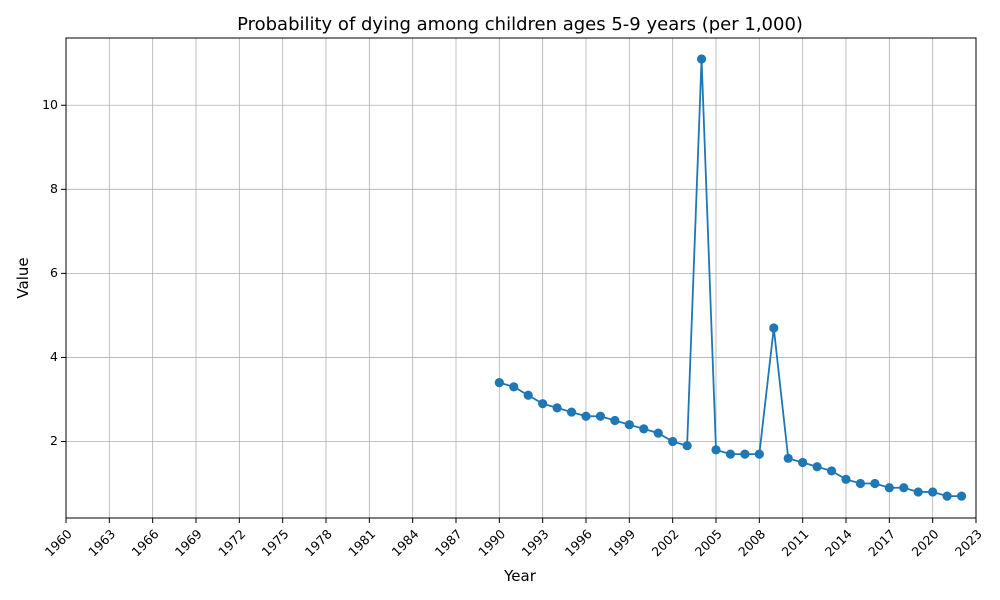  Describe the element at coordinates (318, 542) in the screenshot. I see `x-tick-label: 1978` at that location.